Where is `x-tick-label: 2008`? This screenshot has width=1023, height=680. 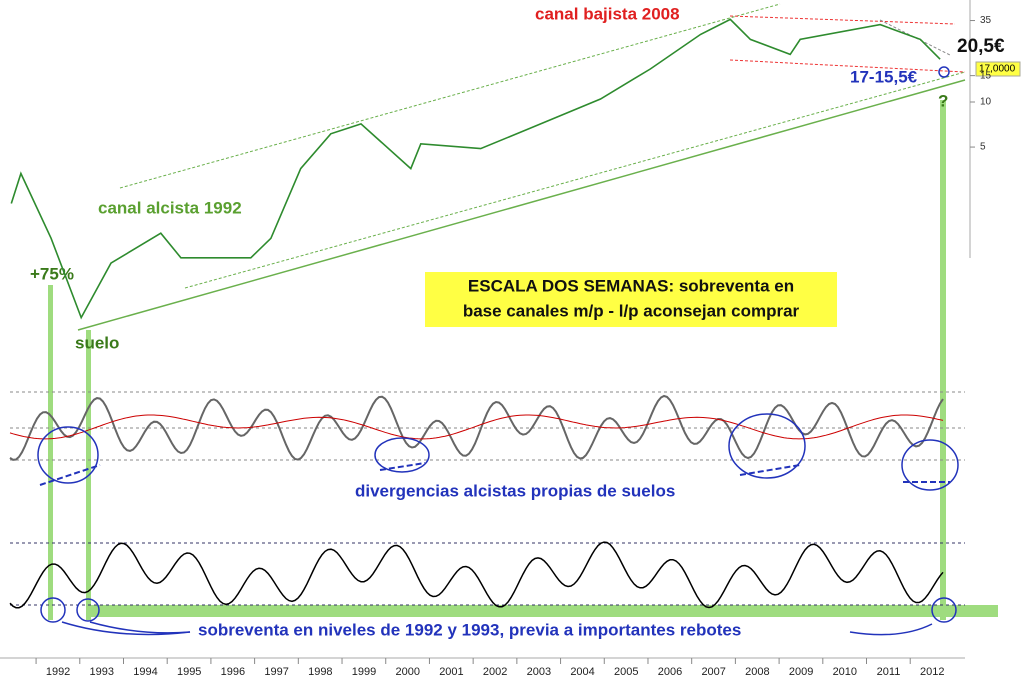 x-tick-label: 2008 is located at coordinates (757, 672).